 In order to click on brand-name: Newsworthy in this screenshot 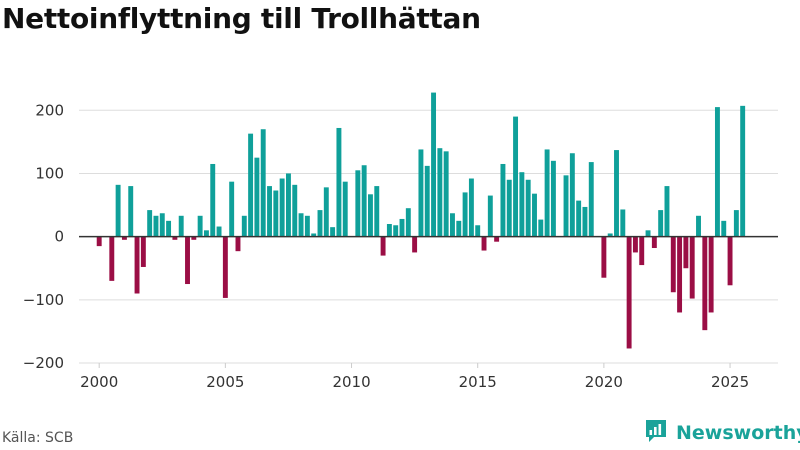, I will do `click(738, 433)`.